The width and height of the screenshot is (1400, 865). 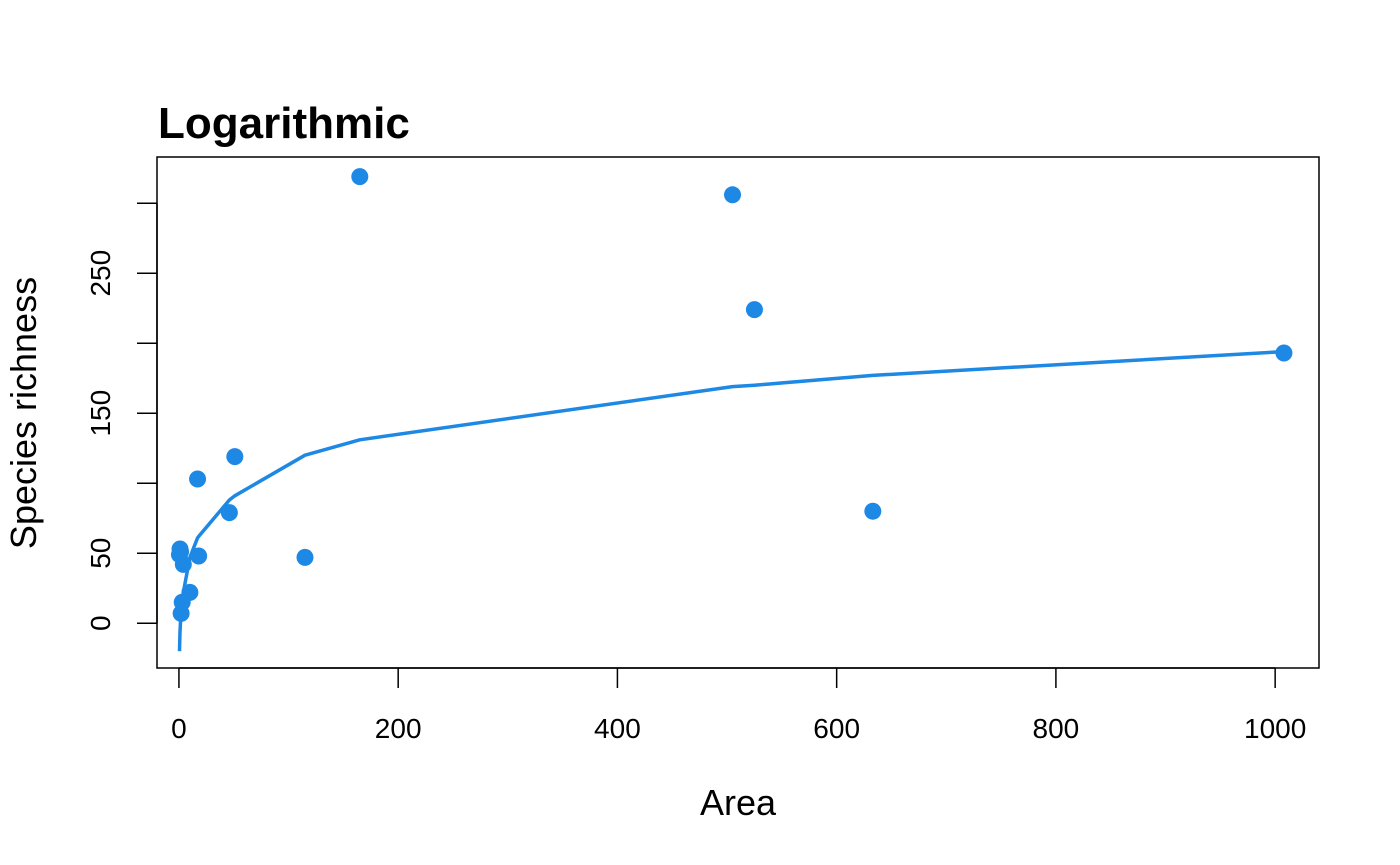 What do you see at coordinates (738, 802) in the screenshot?
I see `x-axis-label: Area` at bounding box center [738, 802].